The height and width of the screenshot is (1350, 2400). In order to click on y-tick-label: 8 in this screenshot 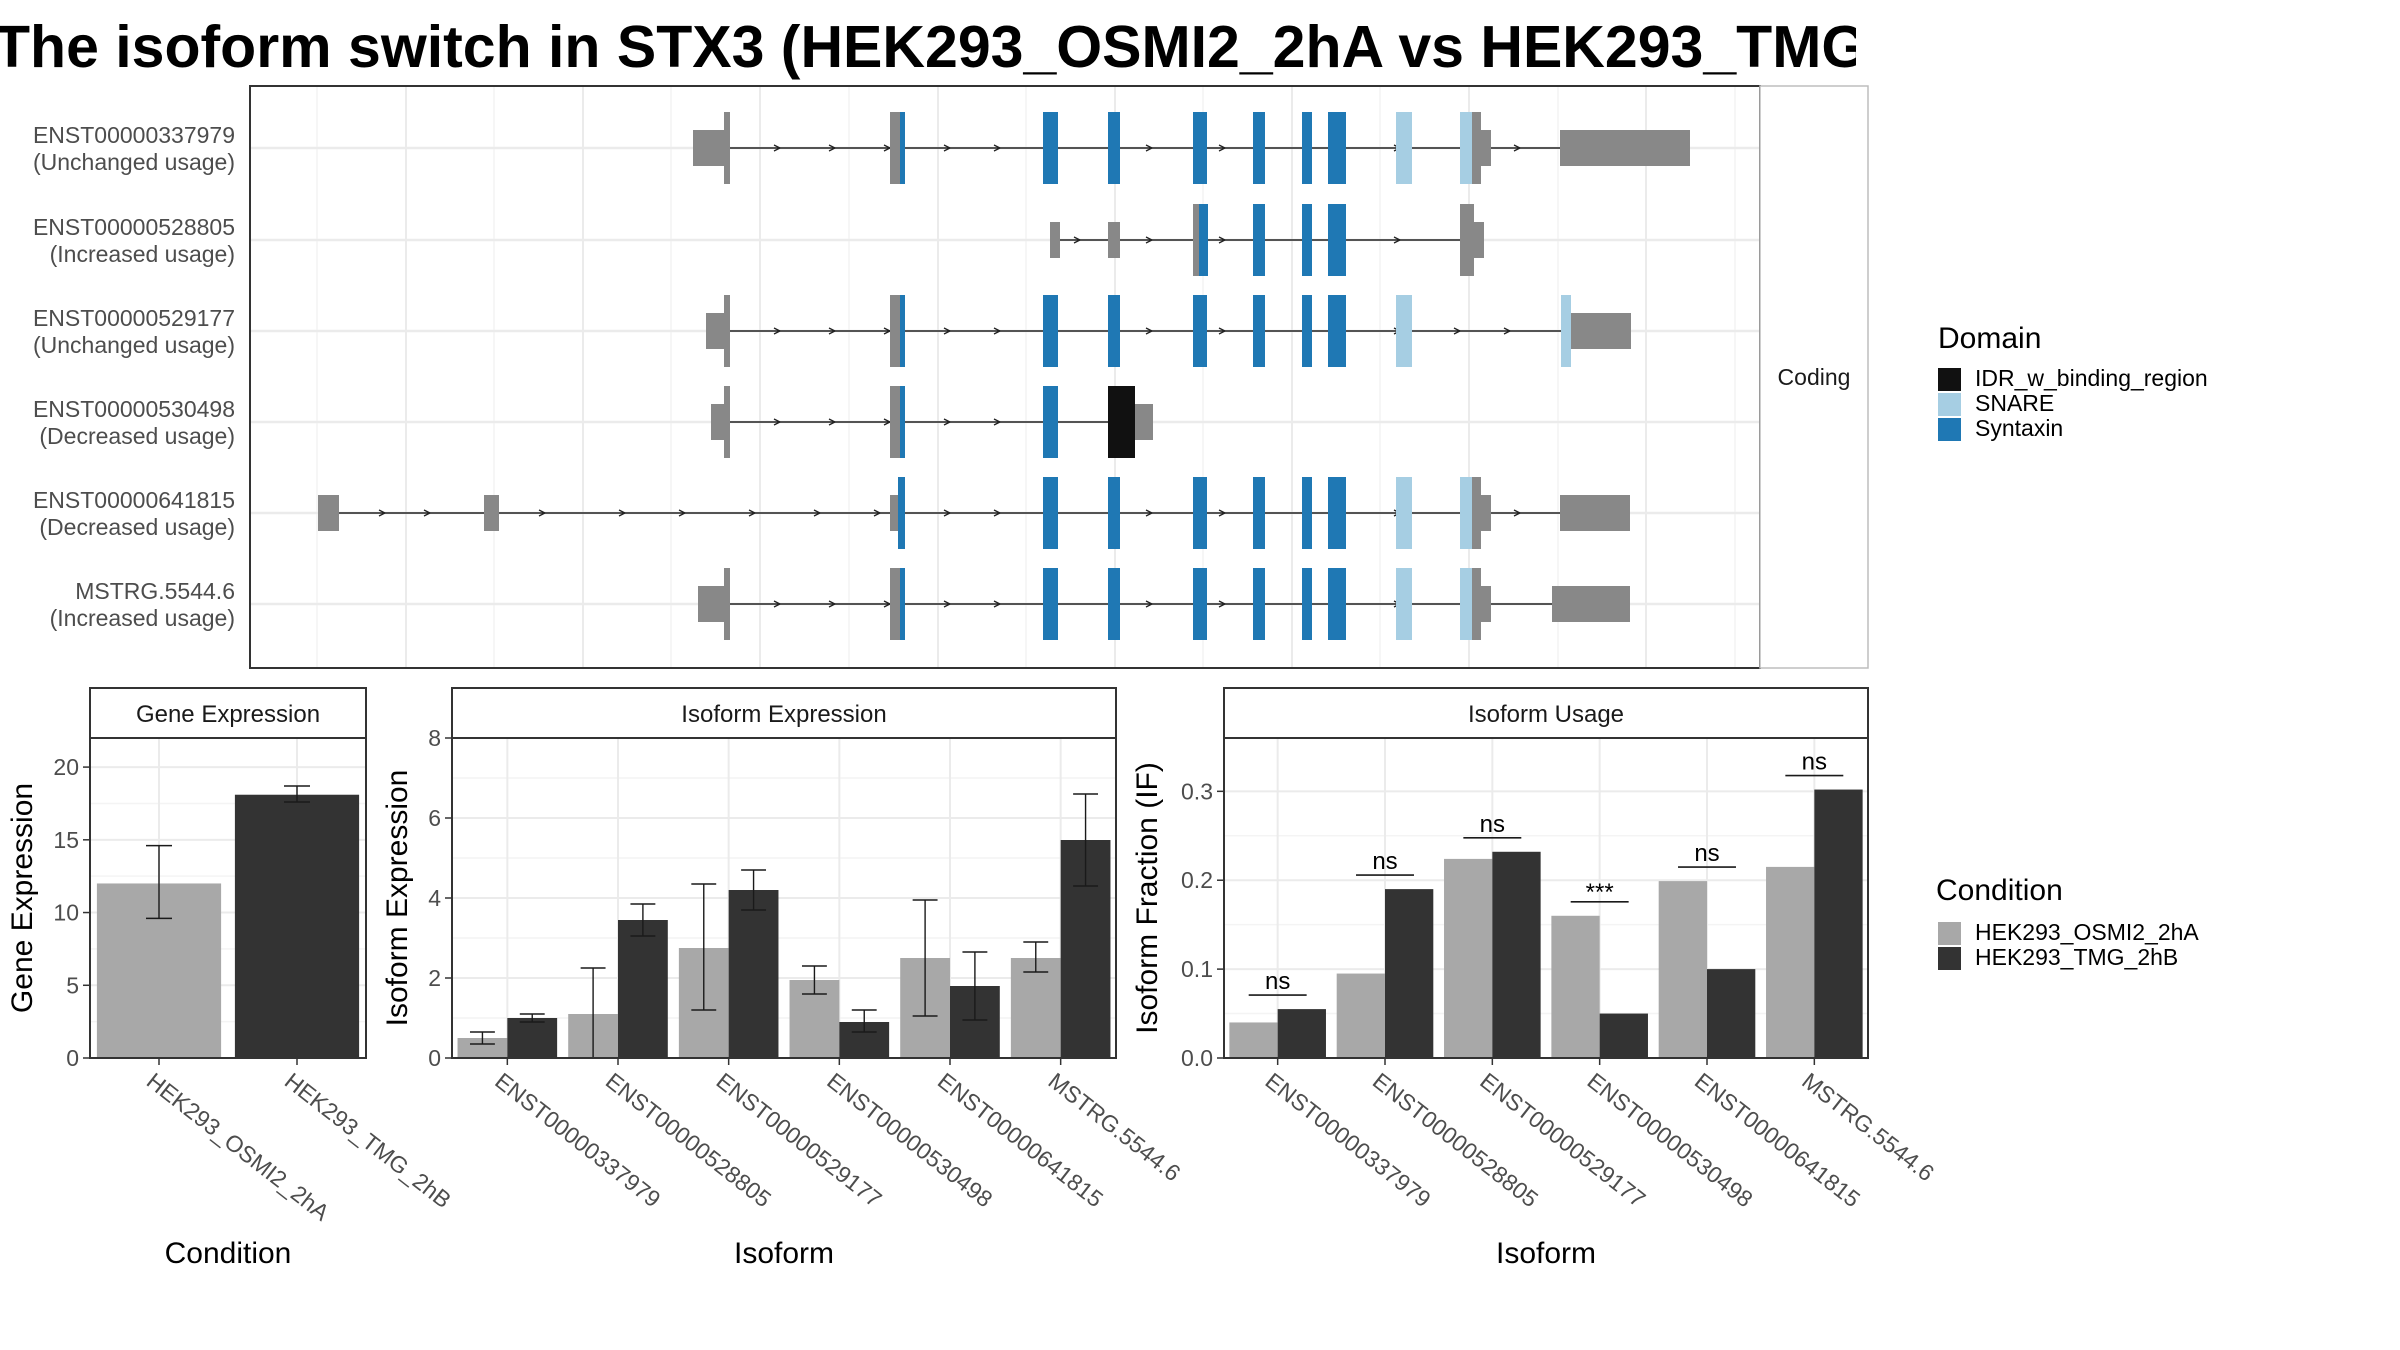, I will do `click(434, 738)`.